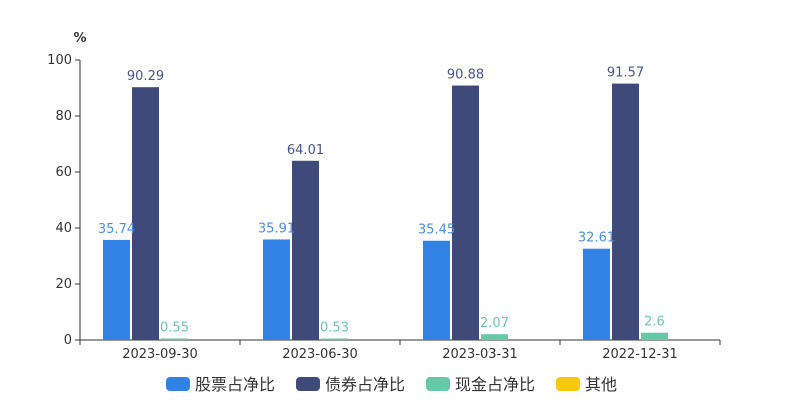 This screenshot has width=800, height=404. What do you see at coordinates (320, 354) in the screenshot?
I see `x-category-label: 2023-06-30` at bounding box center [320, 354].